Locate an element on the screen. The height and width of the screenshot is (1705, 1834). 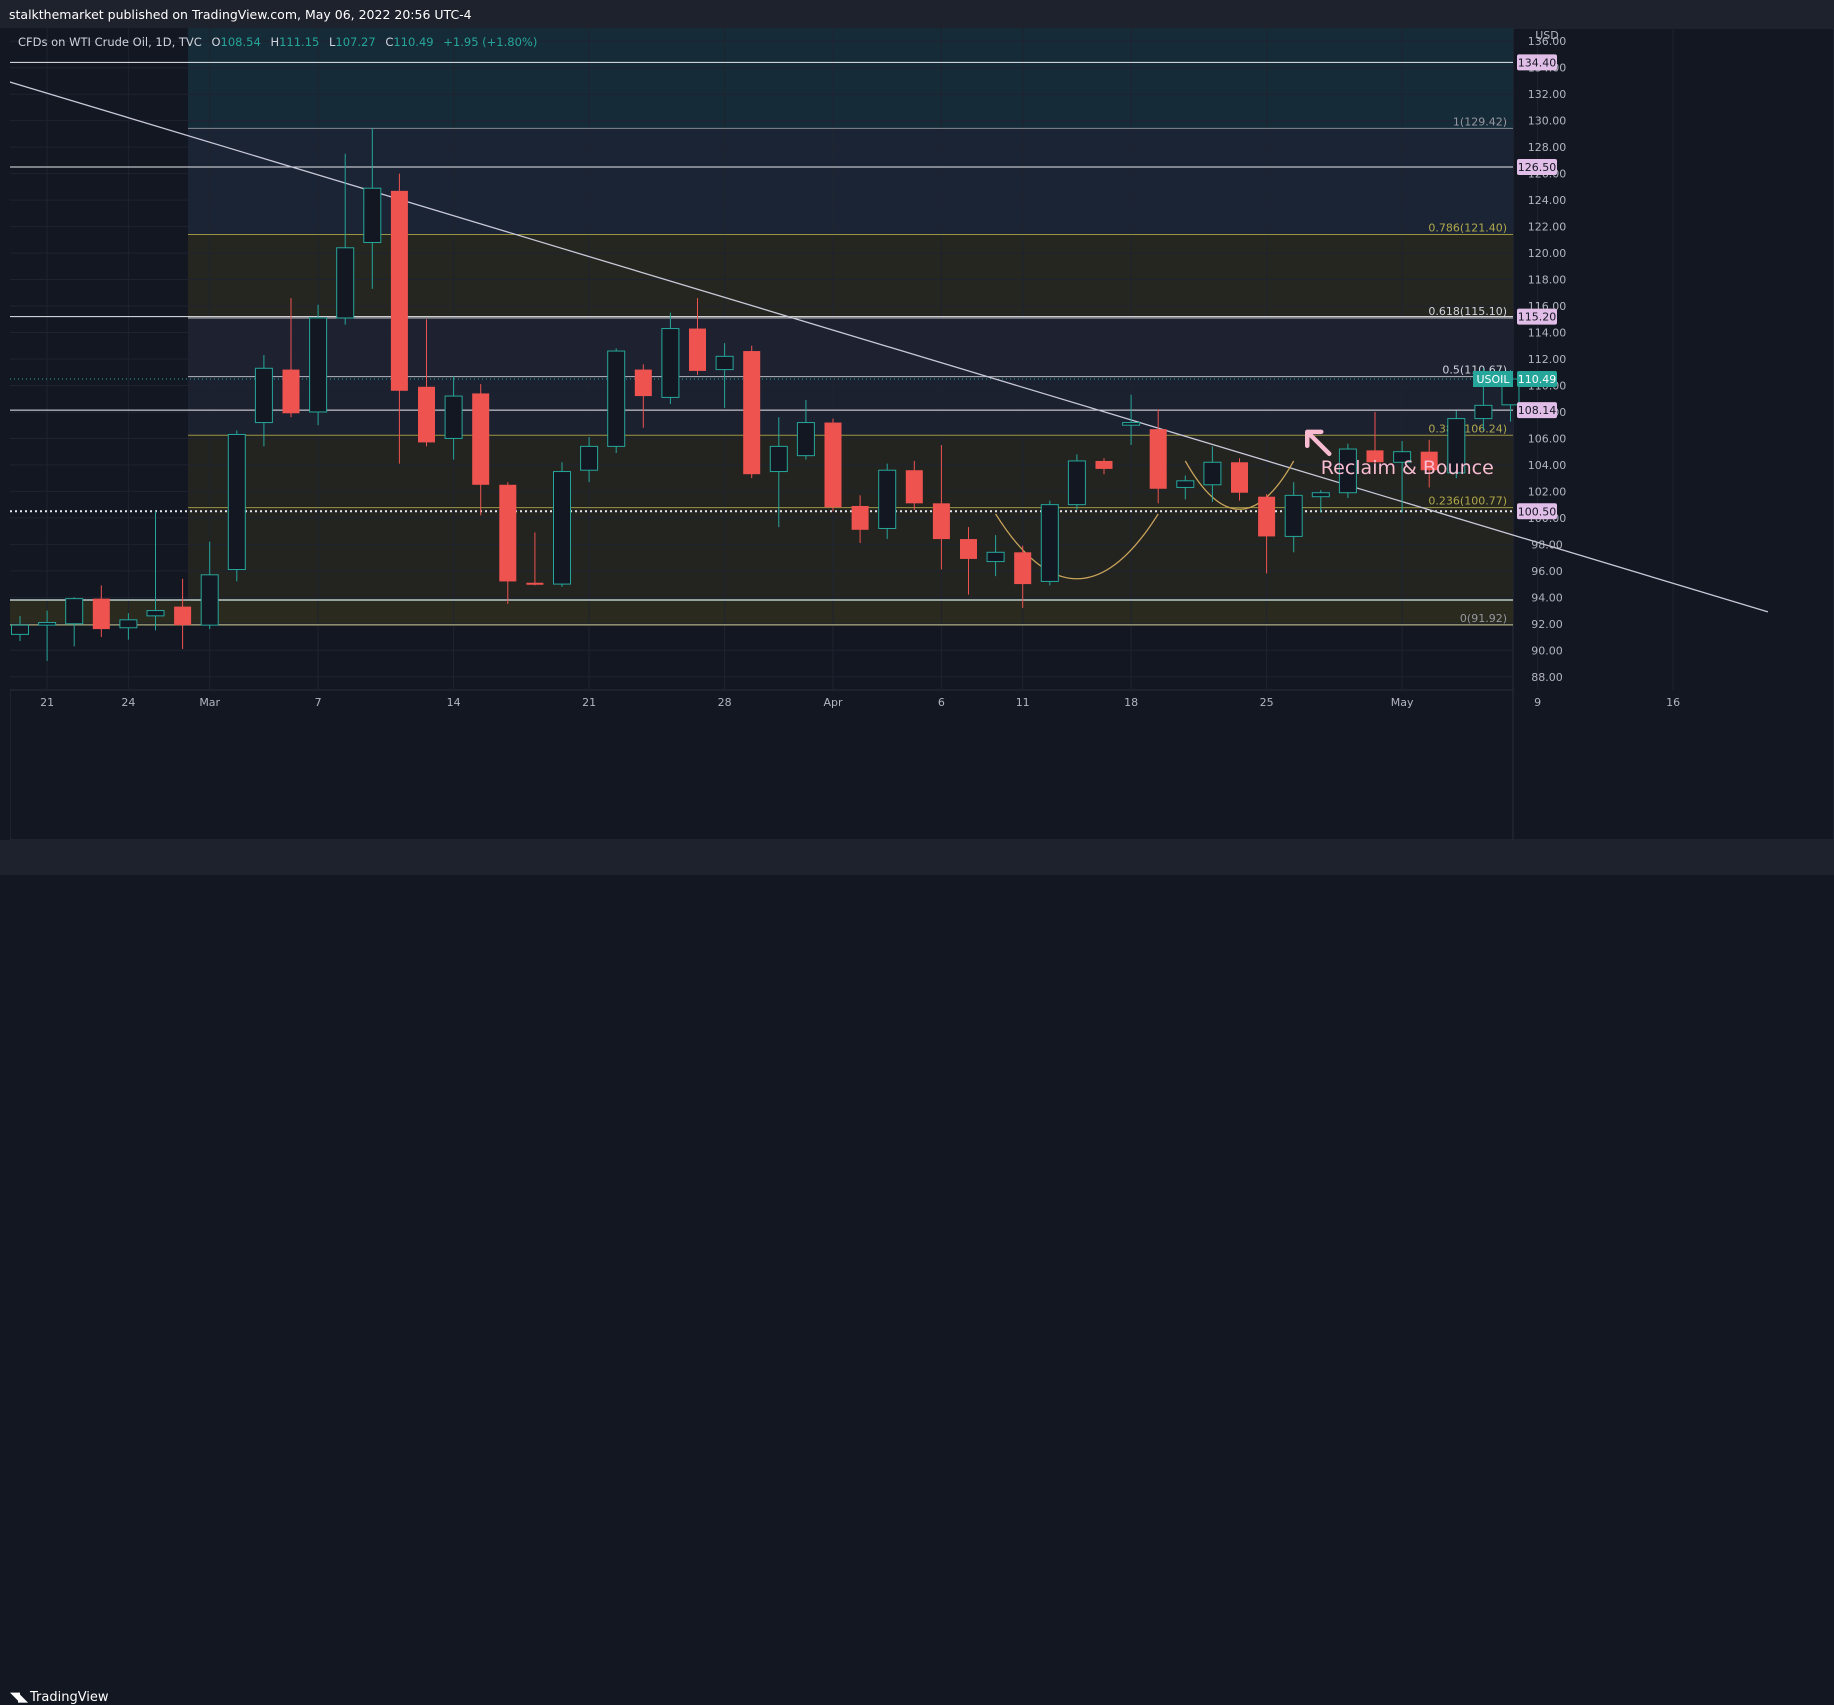
price-tick-label: 98.00 is located at coordinates (1547, 544).